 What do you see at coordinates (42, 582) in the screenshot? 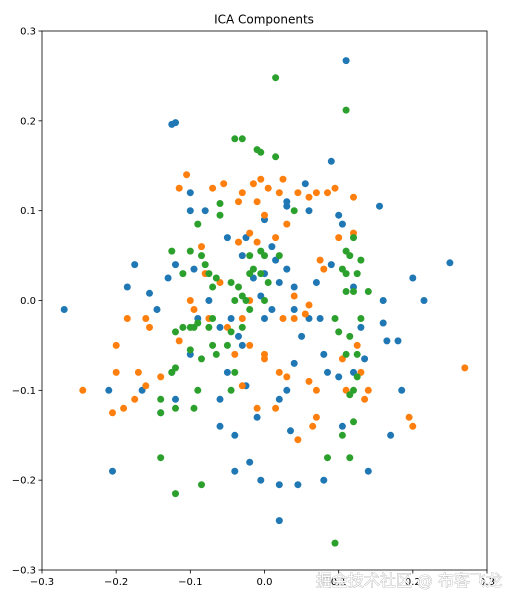
I see `x-tick-label-0: −0.3` at bounding box center [42, 582].